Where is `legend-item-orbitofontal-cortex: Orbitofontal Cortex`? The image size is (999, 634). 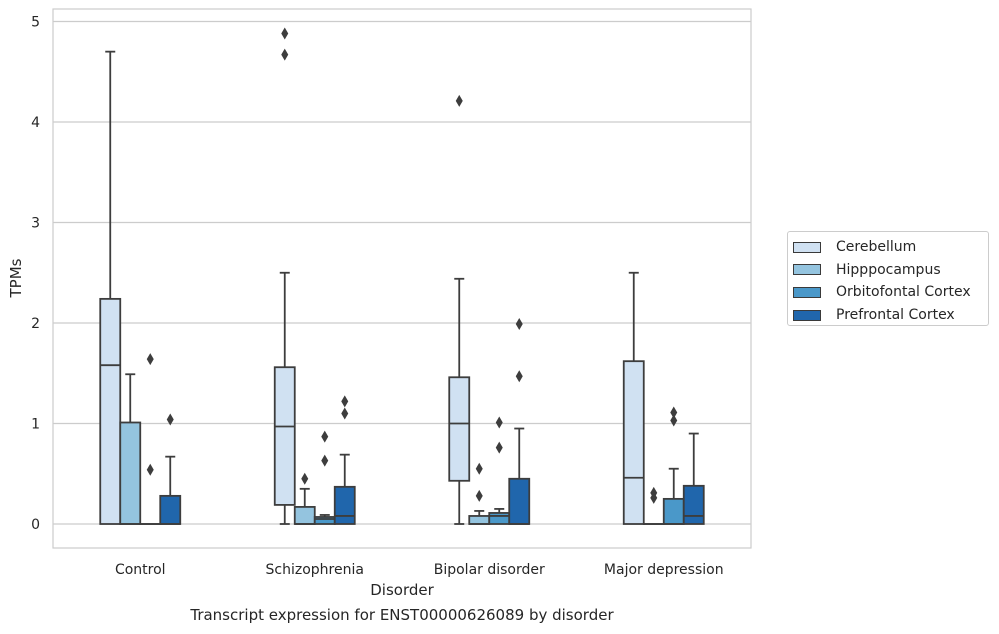 legend-item-orbitofontal-cortex: Orbitofontal Cortex is located at coordinates (890, 292).